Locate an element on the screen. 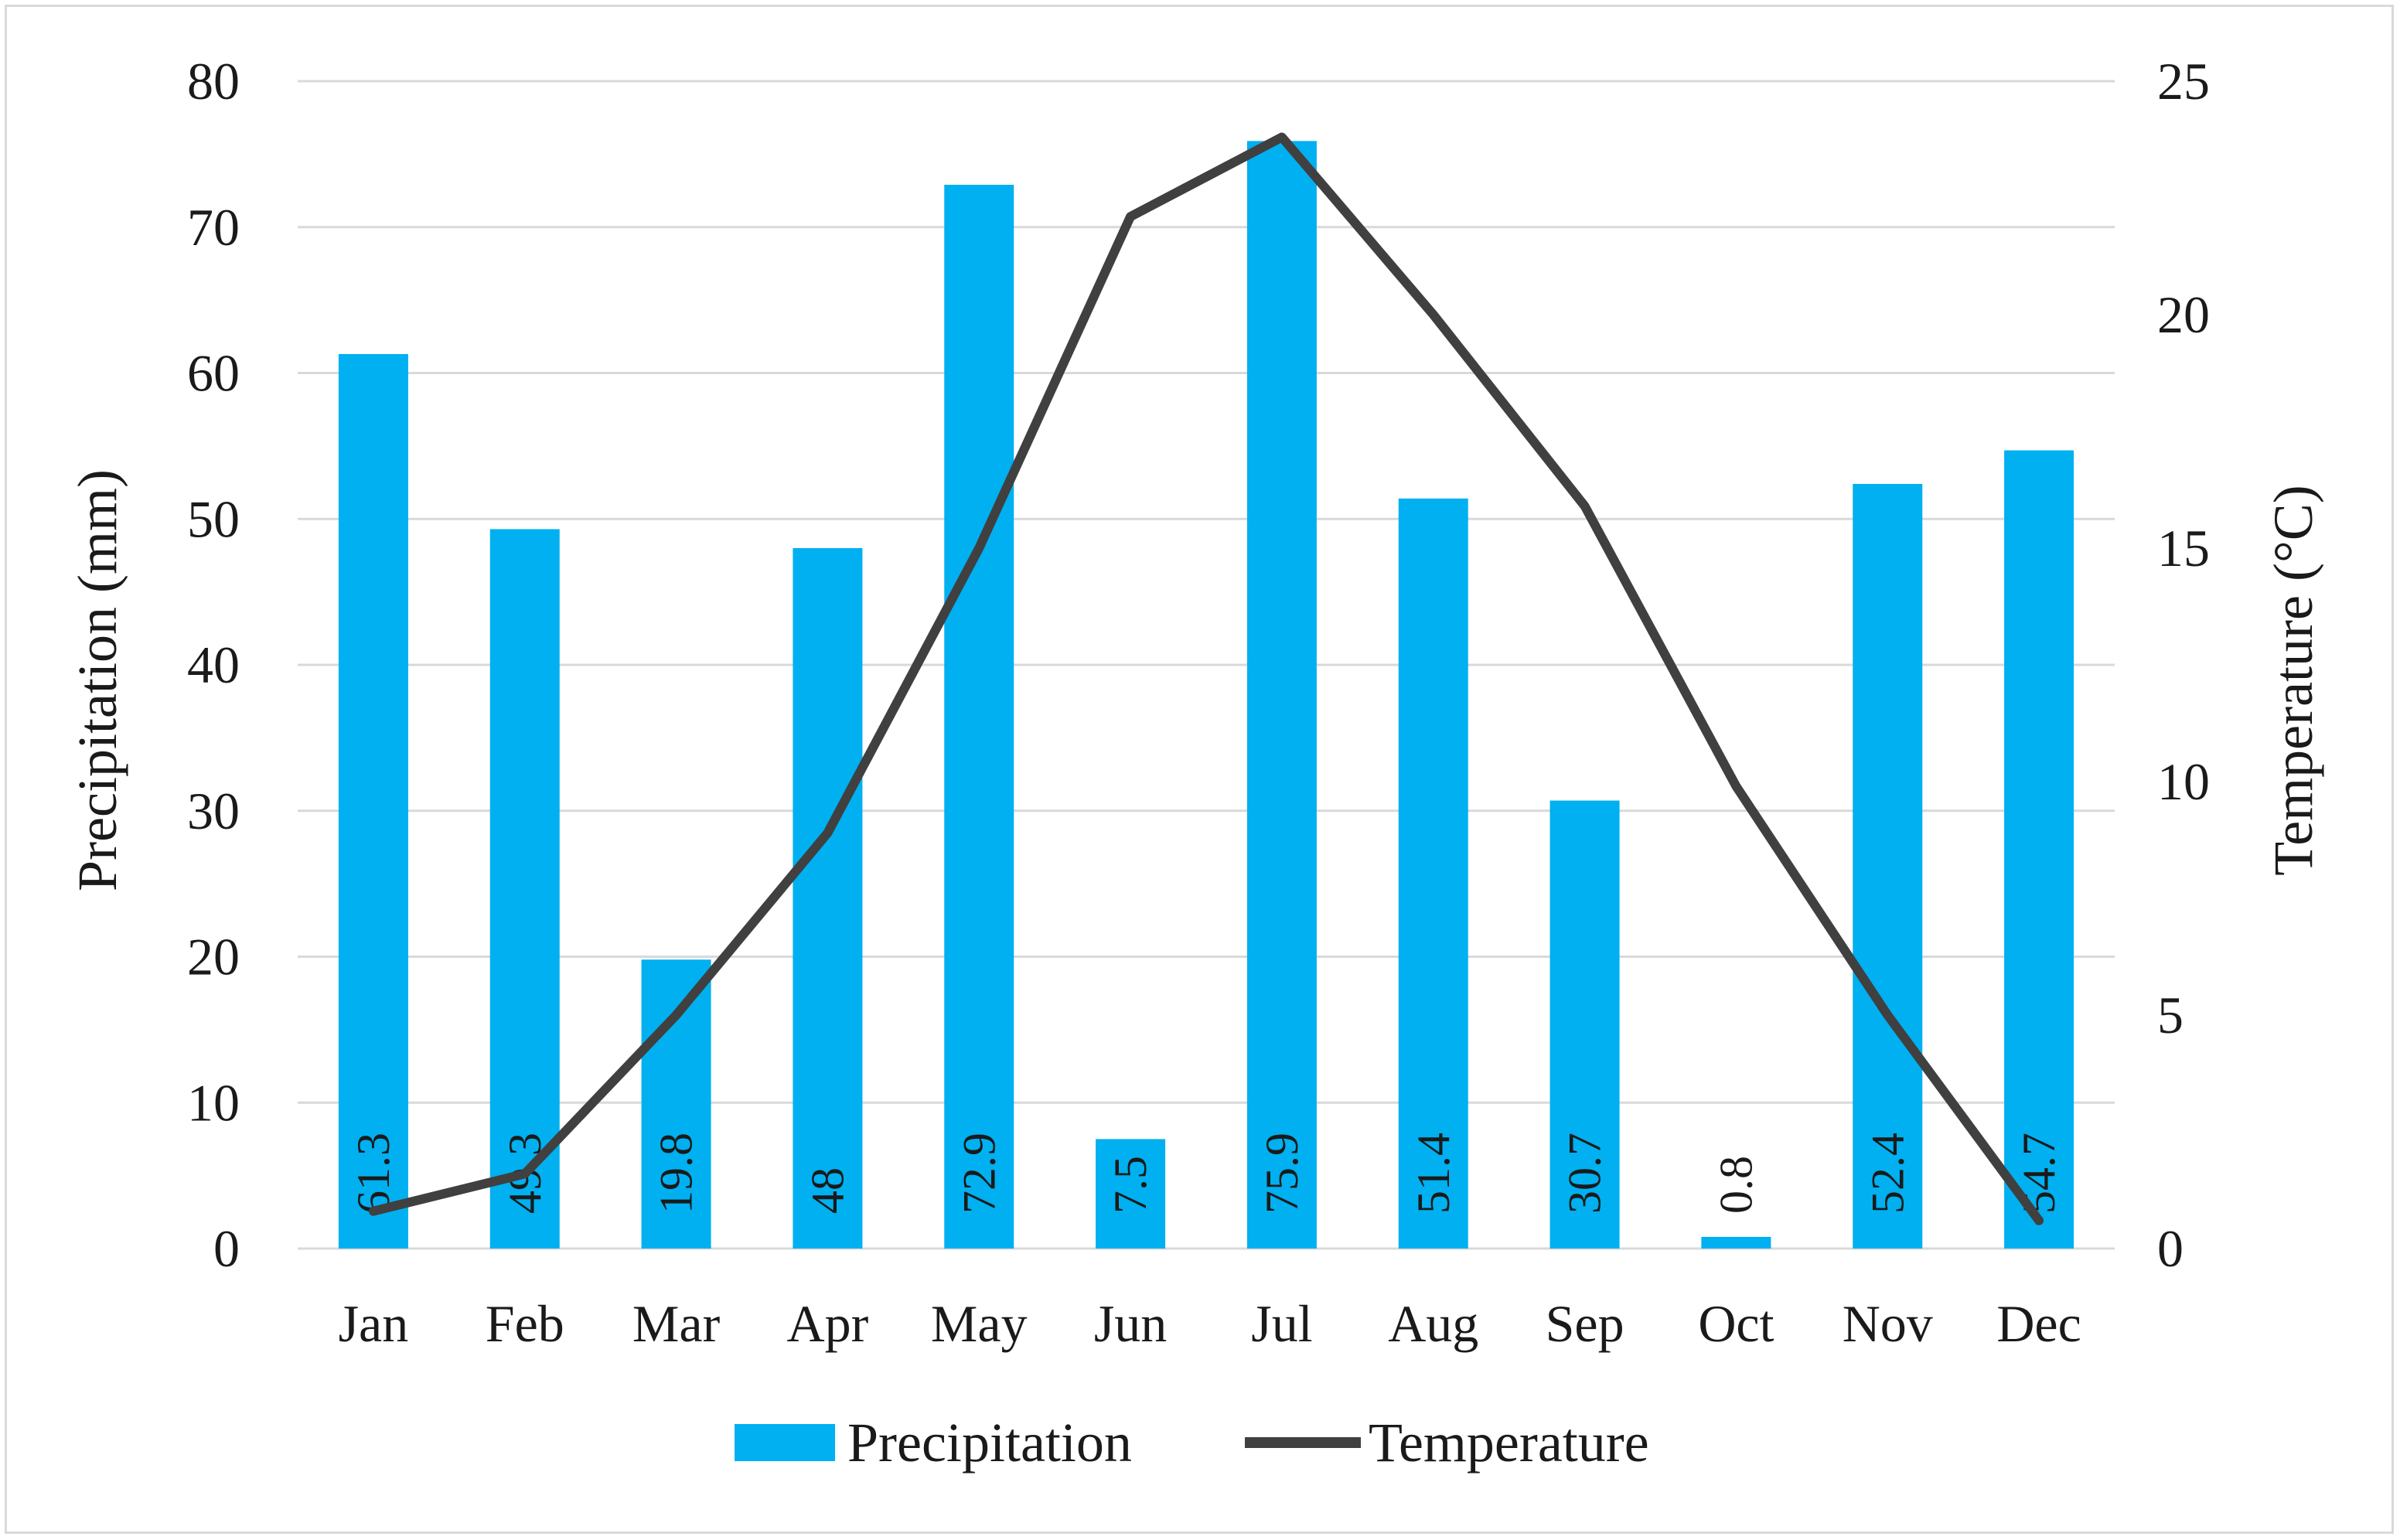  left-axis-ticks: 0 10 20 30 40 50 60 70 80 is located at coordinates (213, 665).